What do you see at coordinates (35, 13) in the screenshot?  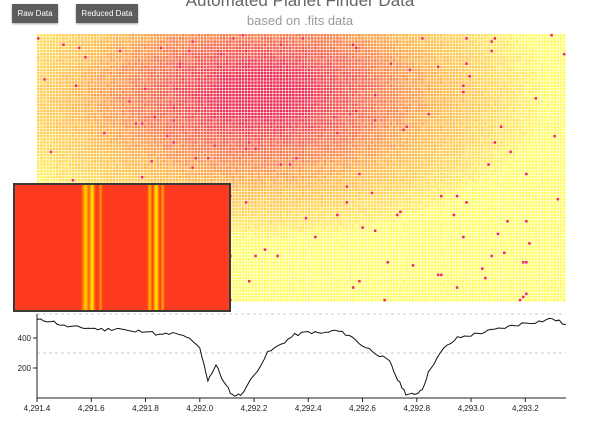 I see `raw-data-button: Raw Data` at bounding box center [35, 13].